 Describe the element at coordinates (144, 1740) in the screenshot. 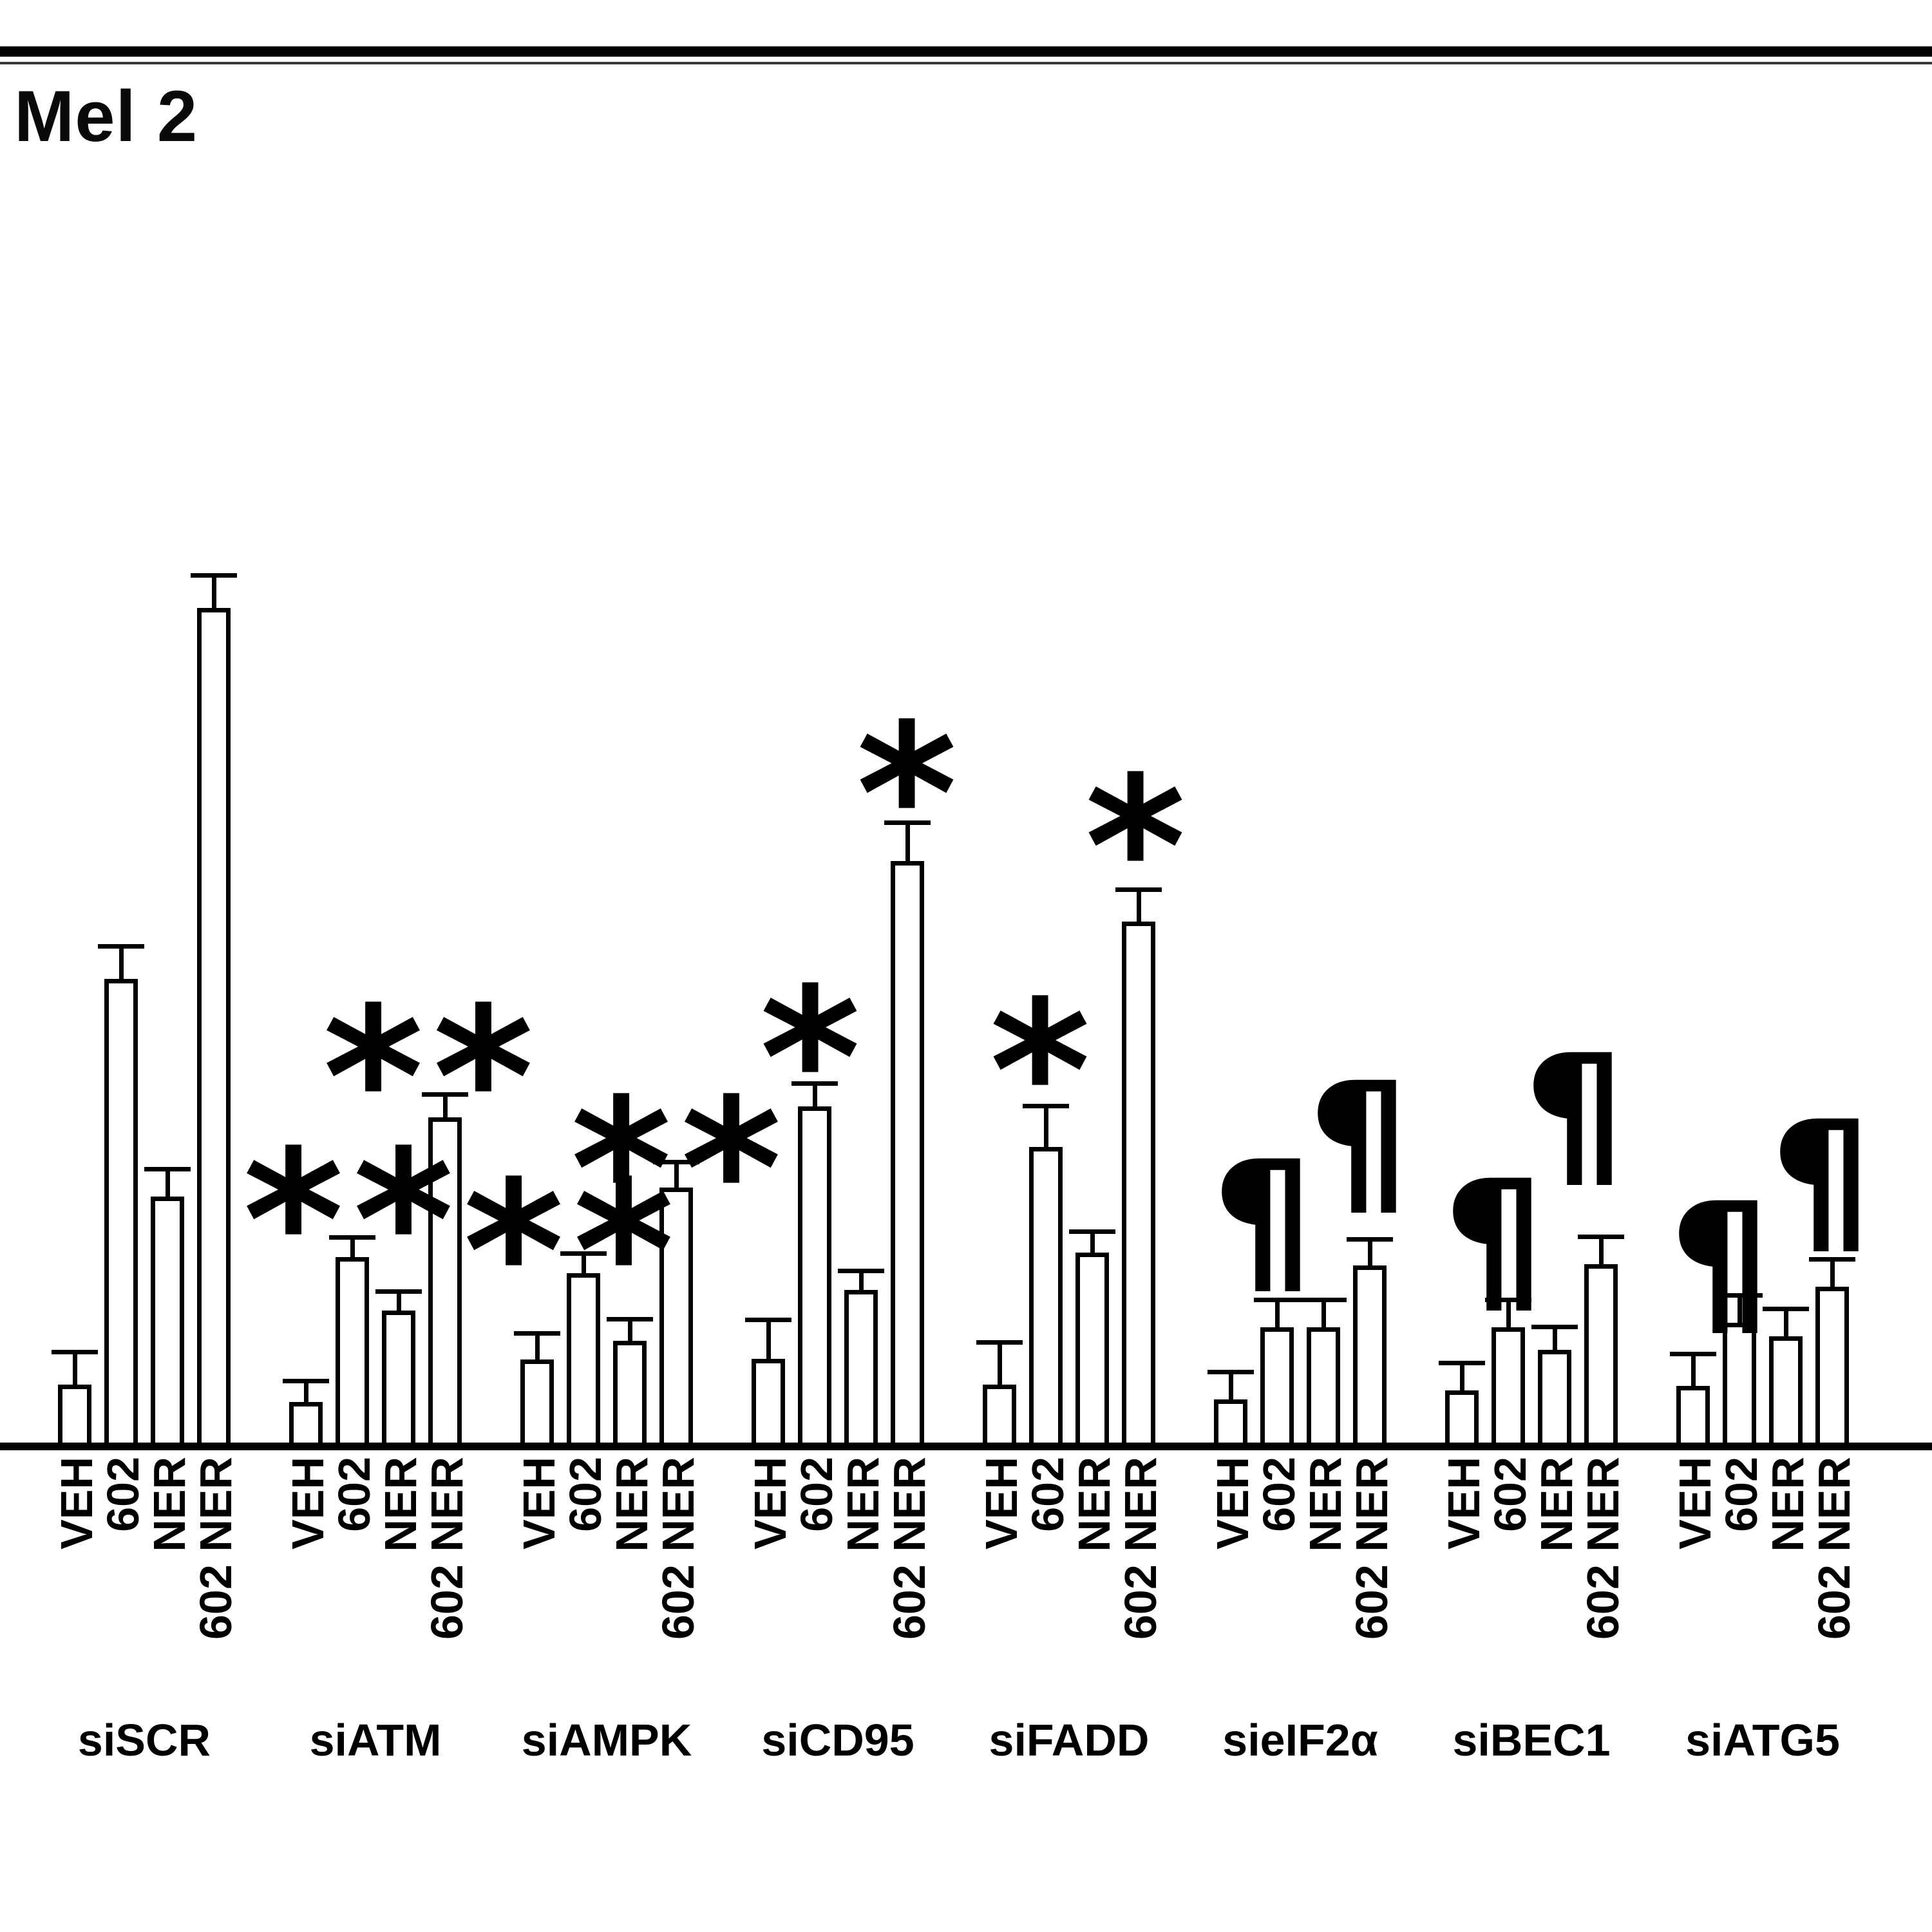

I see `group-label-siSCR: siSCR` at that location.